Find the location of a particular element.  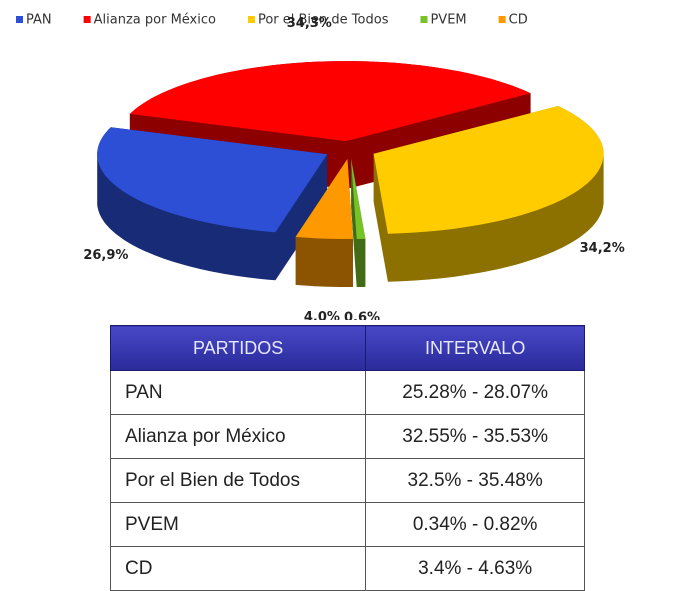

header-cell: PARTIDOS is located at coordinates (238, 348).